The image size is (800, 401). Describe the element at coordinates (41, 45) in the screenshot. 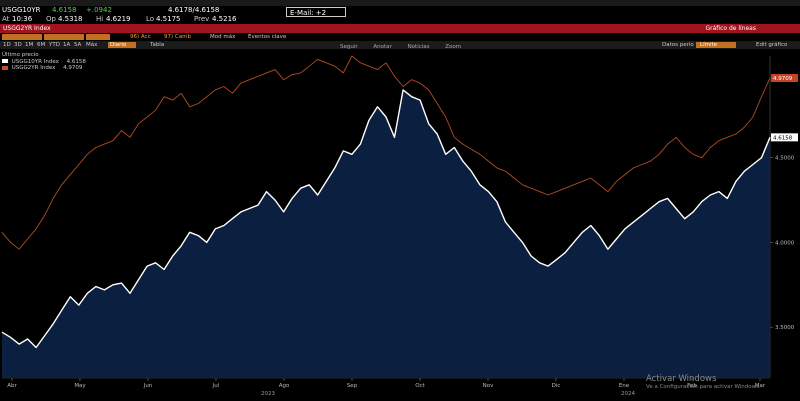

I see `tab-6m: 6M` at that location.